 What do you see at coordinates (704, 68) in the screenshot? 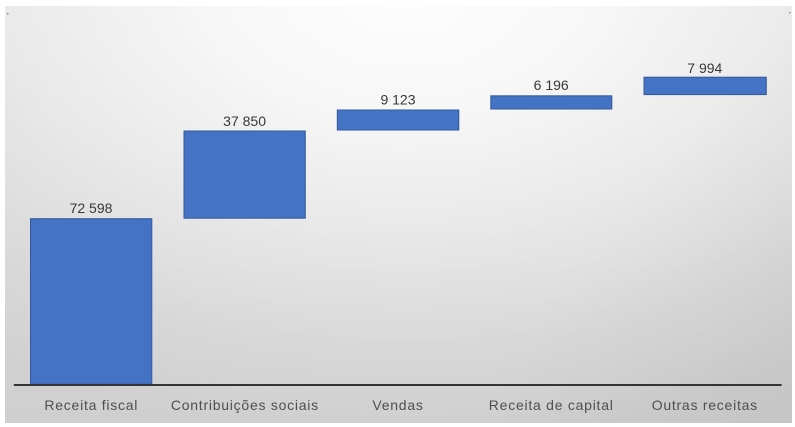
I see `svg-text: 7 994` at bounding box center [704, 68].